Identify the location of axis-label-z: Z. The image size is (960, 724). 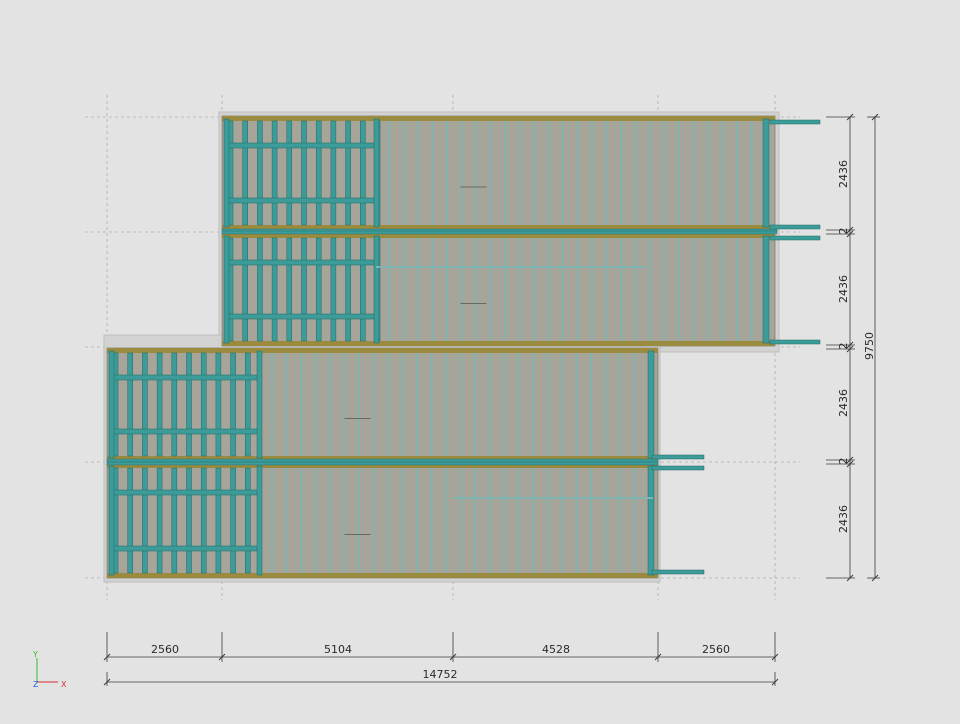
(36, 684).